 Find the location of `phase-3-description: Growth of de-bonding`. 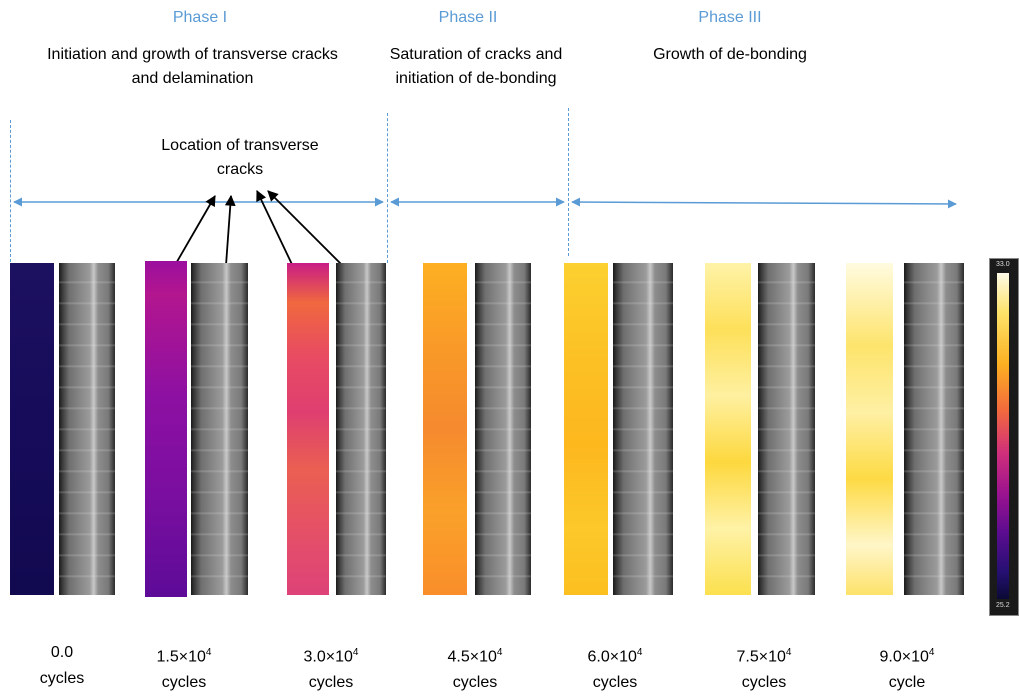

phase-3-description: Growth of de-bonding is located at coordinates (730, 55).